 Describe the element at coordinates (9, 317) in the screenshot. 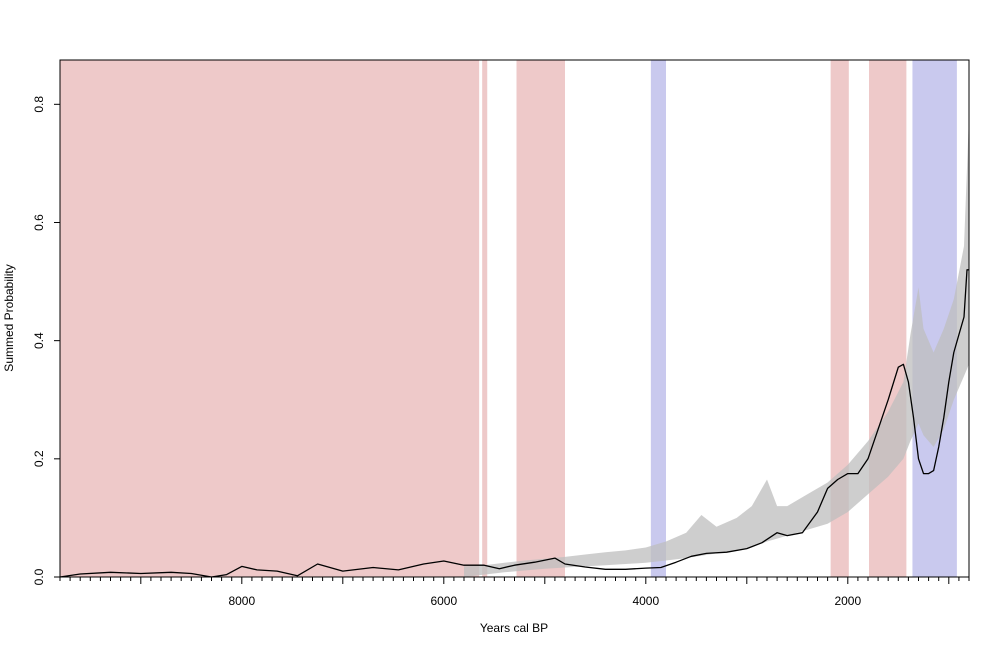

I see `y-axis-title: Summed Probability` at that location.